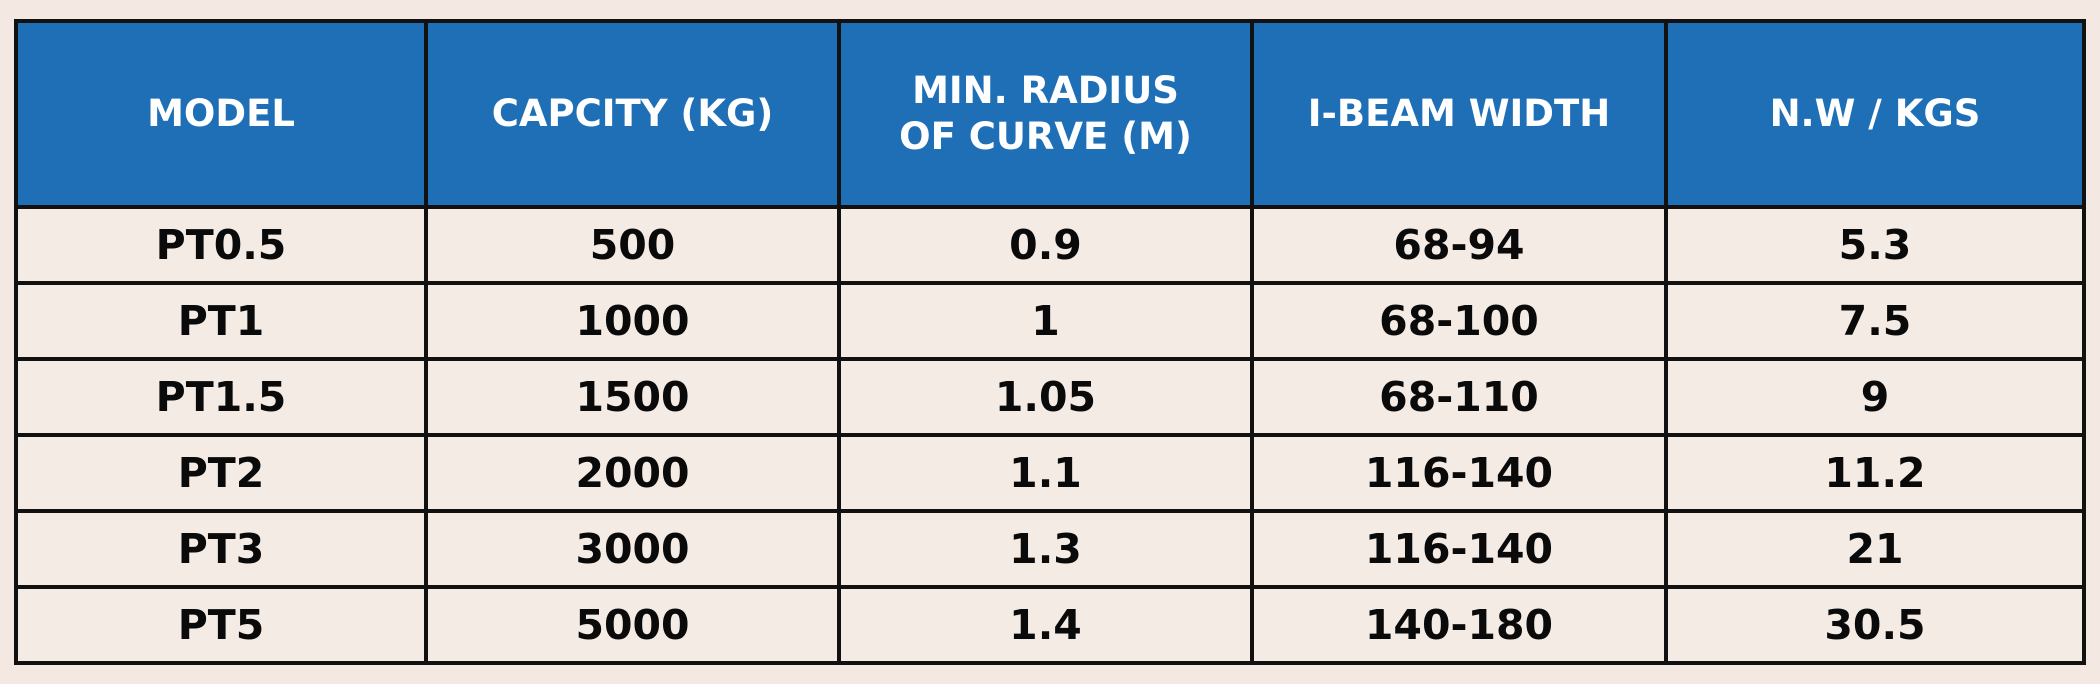  What do you see at coordinates (221, 625) in the screenshot?
I see `cell-model: PT5` at bounding box center [221, 625].